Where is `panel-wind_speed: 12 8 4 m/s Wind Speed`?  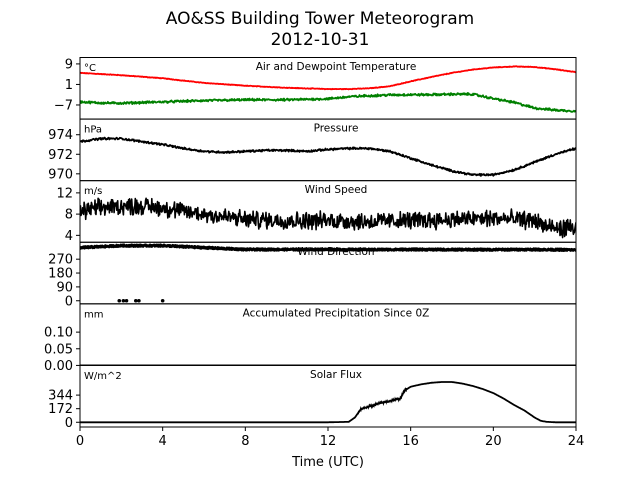 panel-wind_speed: 12 8 4 m/s Wind Speed is located at coordinates (316, 212).